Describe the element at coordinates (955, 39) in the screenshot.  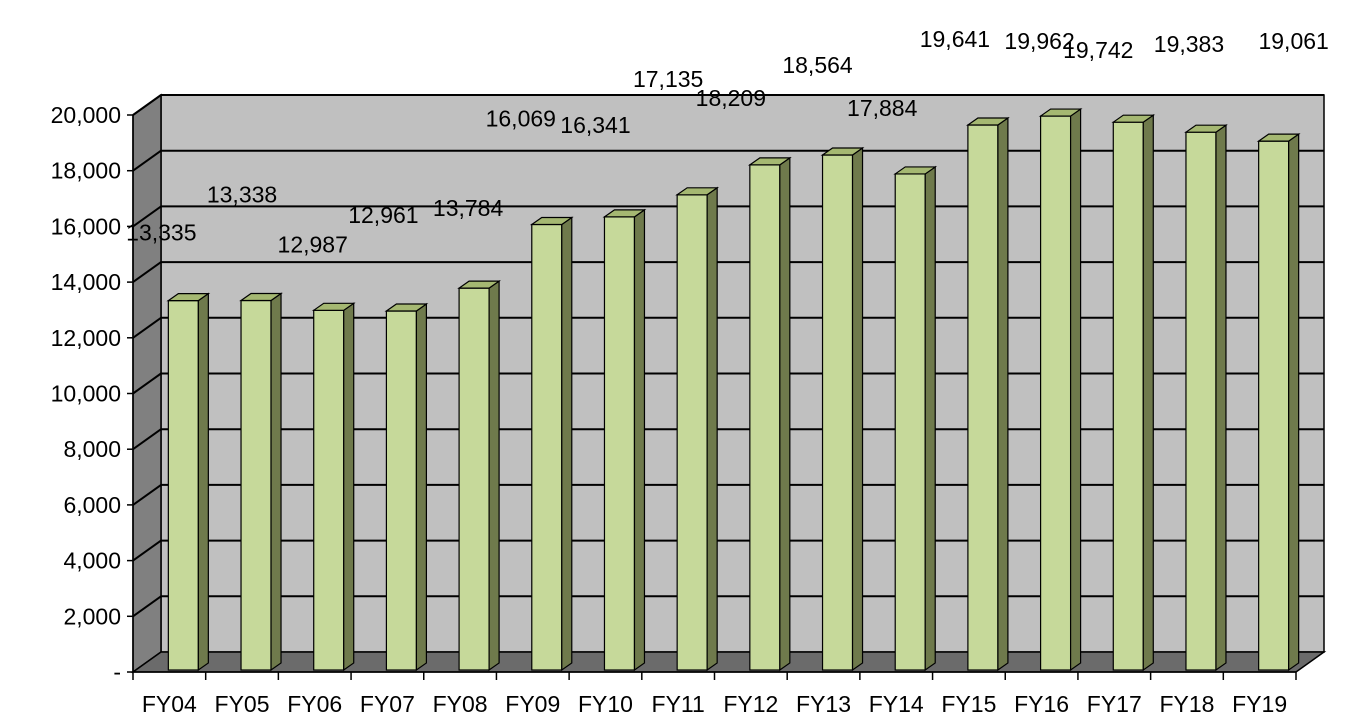
I see `data-label: 19,641` at that location.